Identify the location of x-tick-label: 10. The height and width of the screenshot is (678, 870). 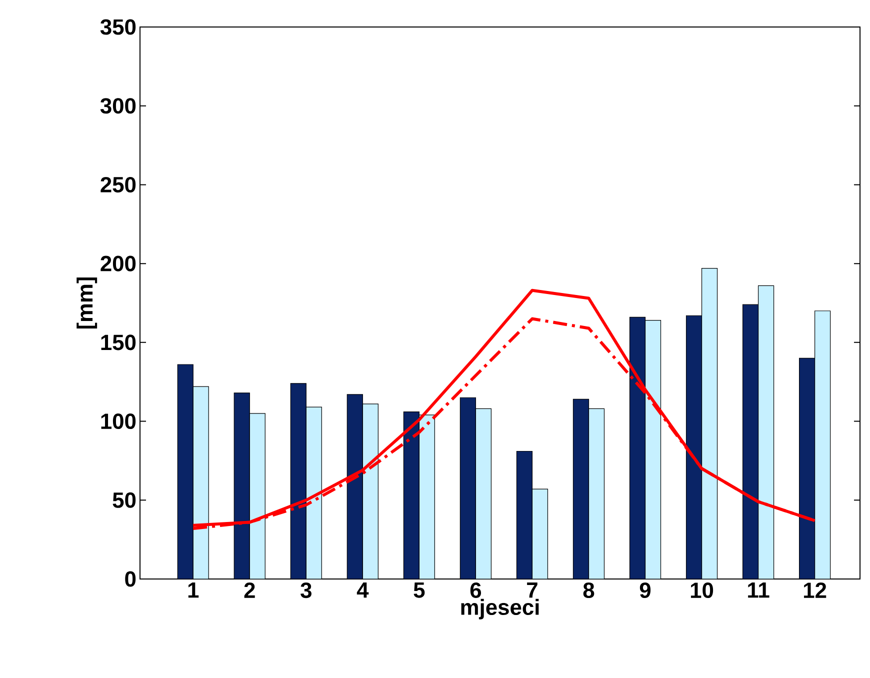
(702, 590).